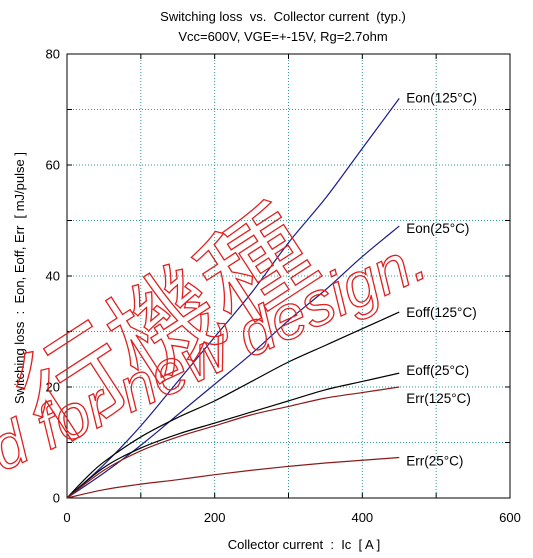 The height and width of the screenshot is (558, 533). What do you see at coordinates (215, 517) in the screenshot?
I see `x-tick-label: 200` at bounding box center [215, 517].